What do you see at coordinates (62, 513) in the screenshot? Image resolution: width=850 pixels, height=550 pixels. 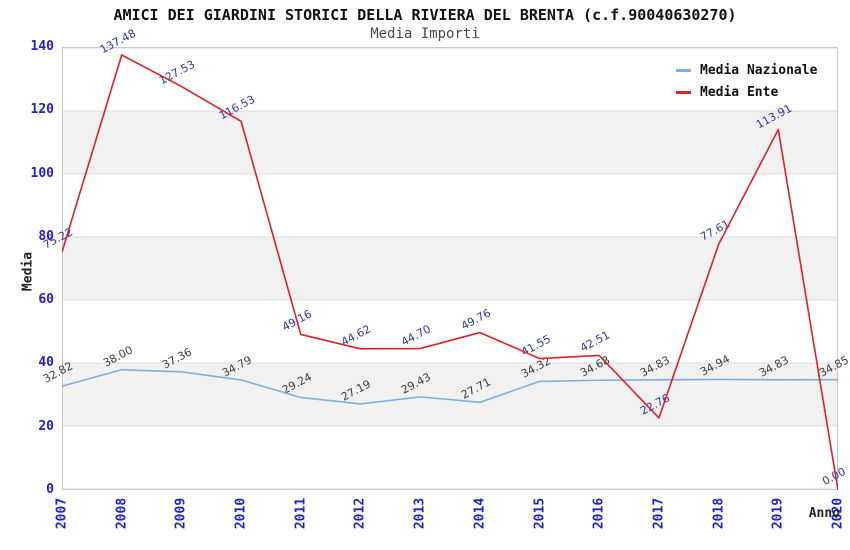 I see `x-tick-label: 2007` at bounding box center [62, 513].